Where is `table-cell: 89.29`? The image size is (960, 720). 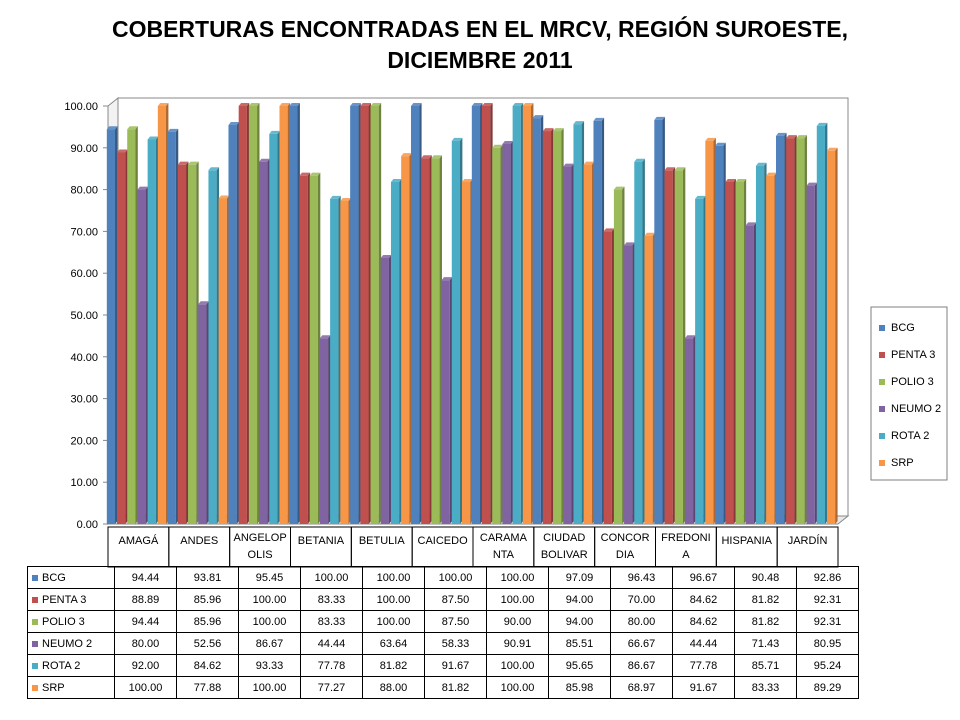
table-cell: 89.29 is located at coordinates (827, 687).